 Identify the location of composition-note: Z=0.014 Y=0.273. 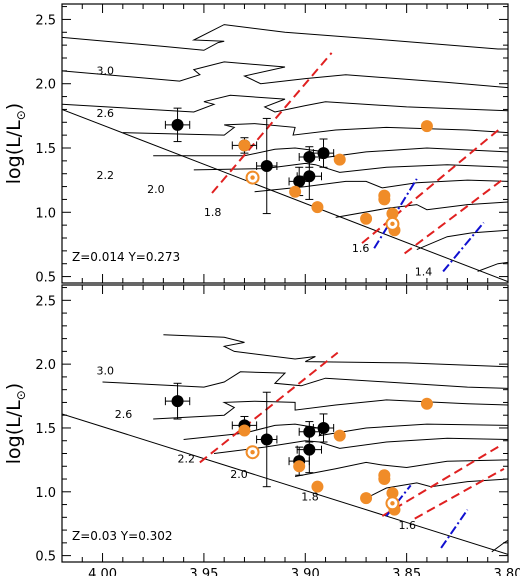
(126, 257).